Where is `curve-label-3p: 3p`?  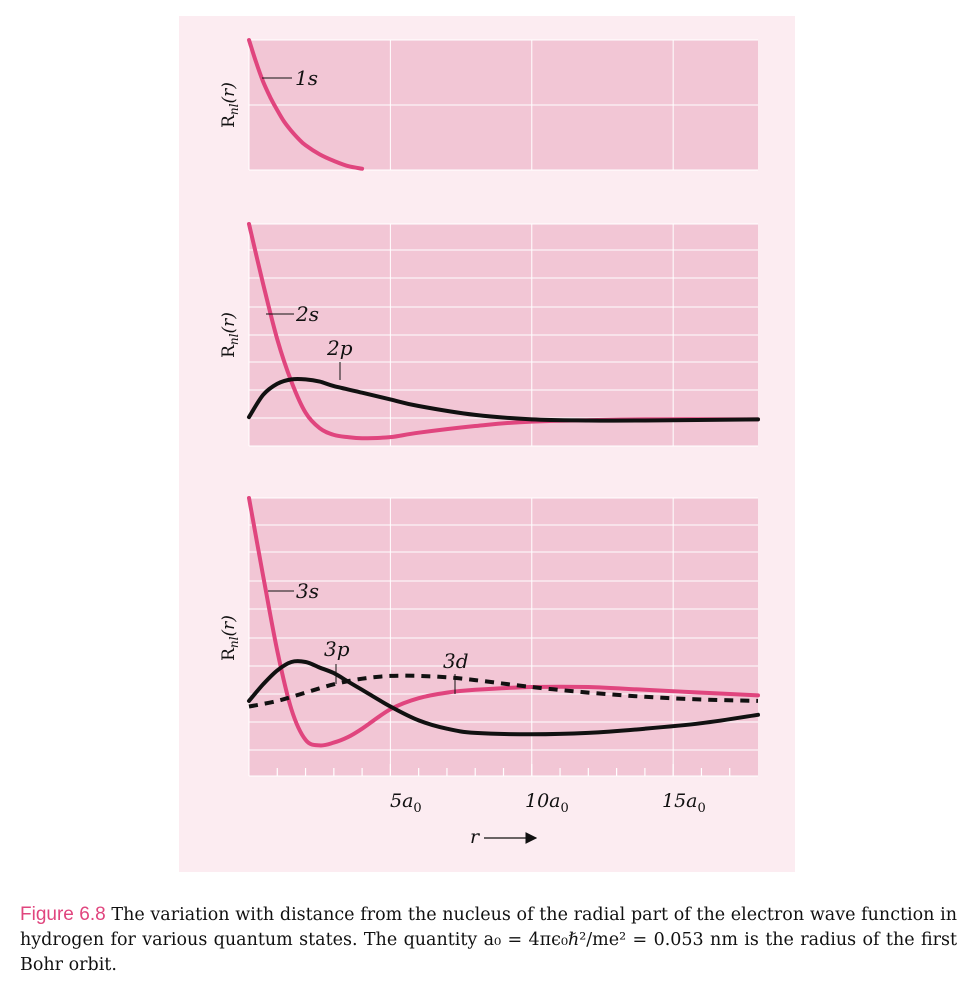 curve-label-3p: 3p is located at coordinates (337, 649).